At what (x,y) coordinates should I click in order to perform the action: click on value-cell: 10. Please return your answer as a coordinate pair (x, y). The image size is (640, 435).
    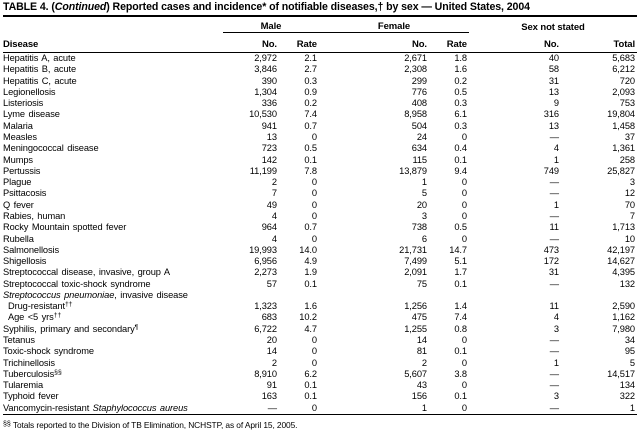
    Looking at the image, I should click on (629, 238).